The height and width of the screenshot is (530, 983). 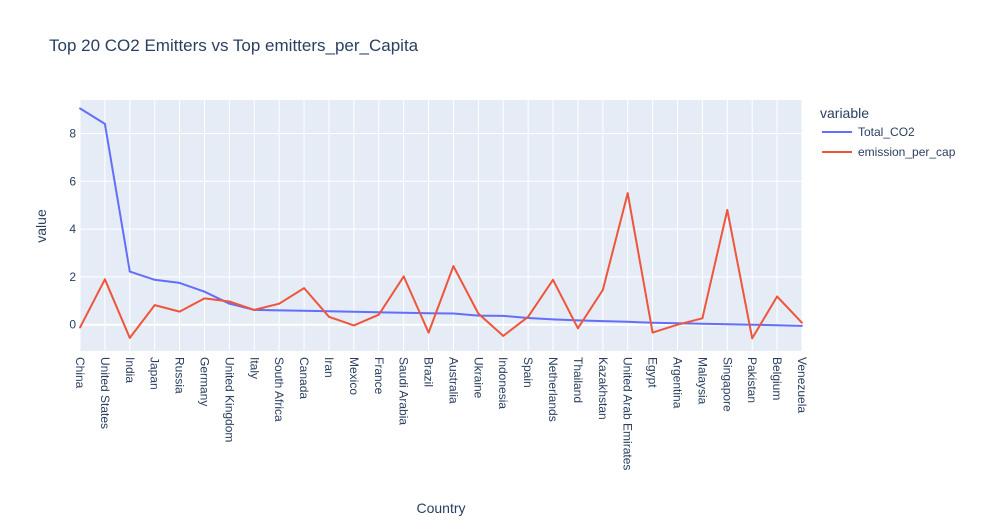 What do you see at coordinates (752, 380) in the screenshot?
I see `x-tick-label: Pakistan` at bounding box center [752, 380].